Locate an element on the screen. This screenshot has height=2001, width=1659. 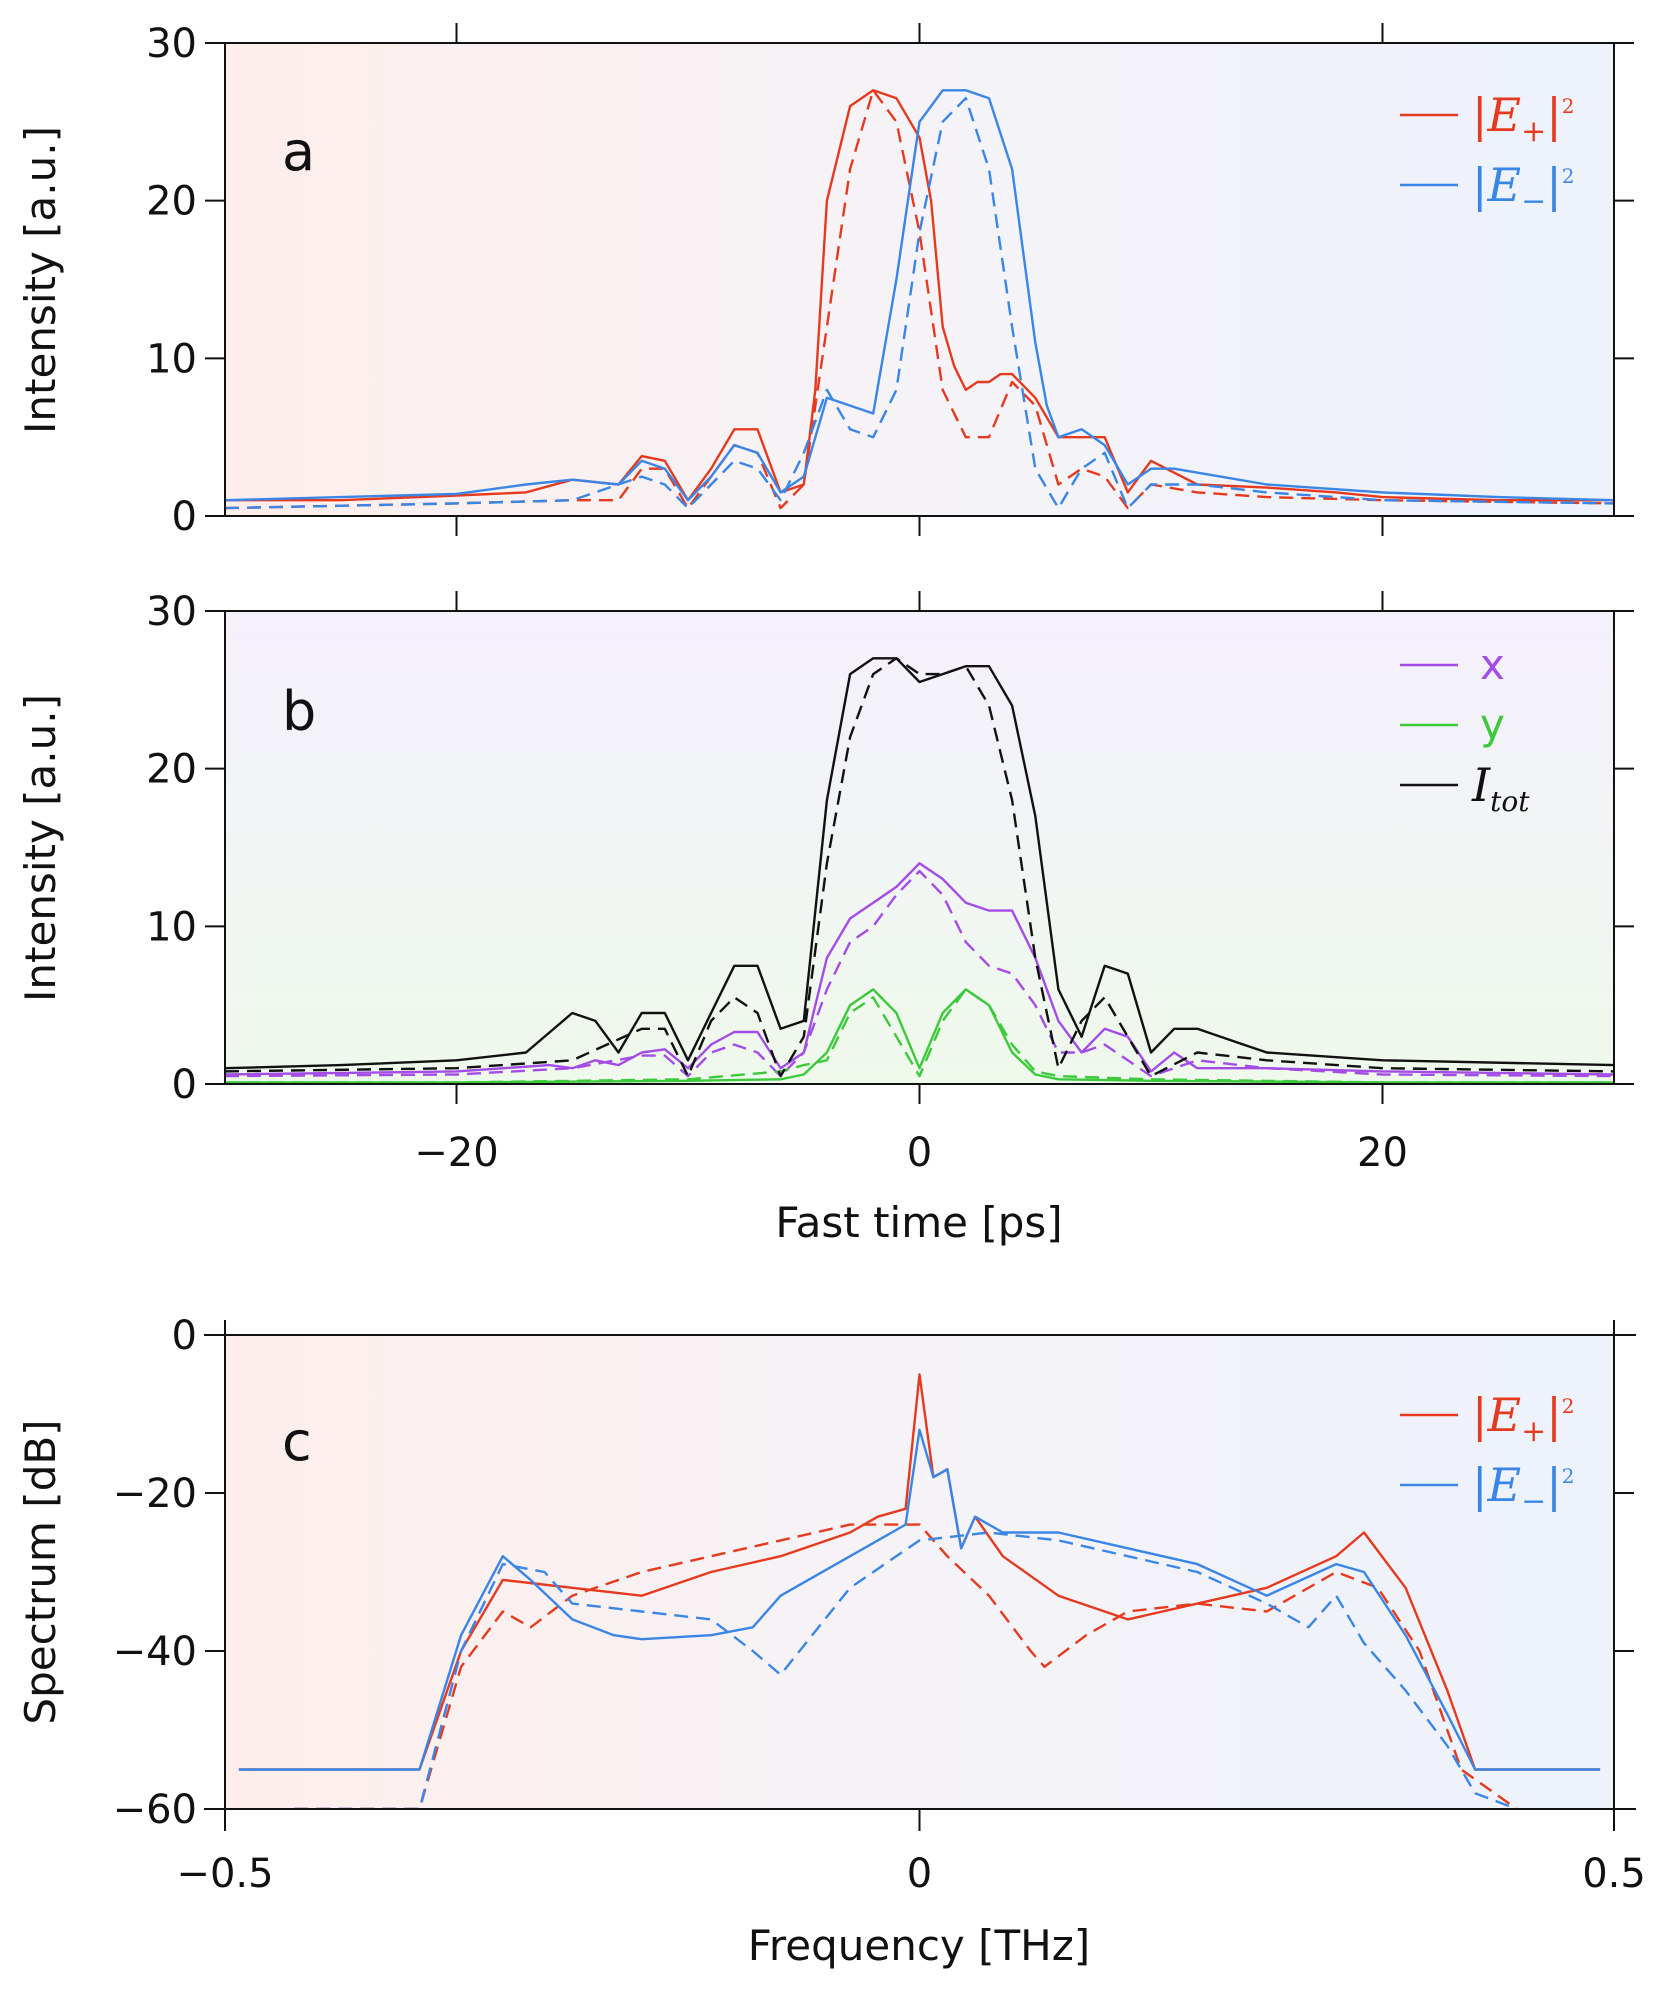
y-tick-label: −60 is located at coordinates (155, 1810).